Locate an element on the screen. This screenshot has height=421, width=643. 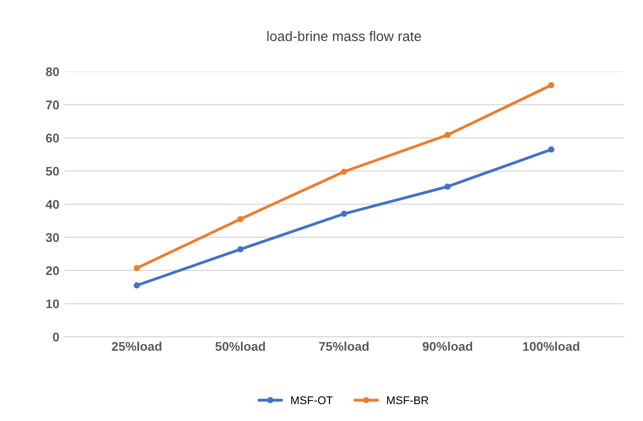
y-tick-label: 80 is located at coordinates (52, 71).